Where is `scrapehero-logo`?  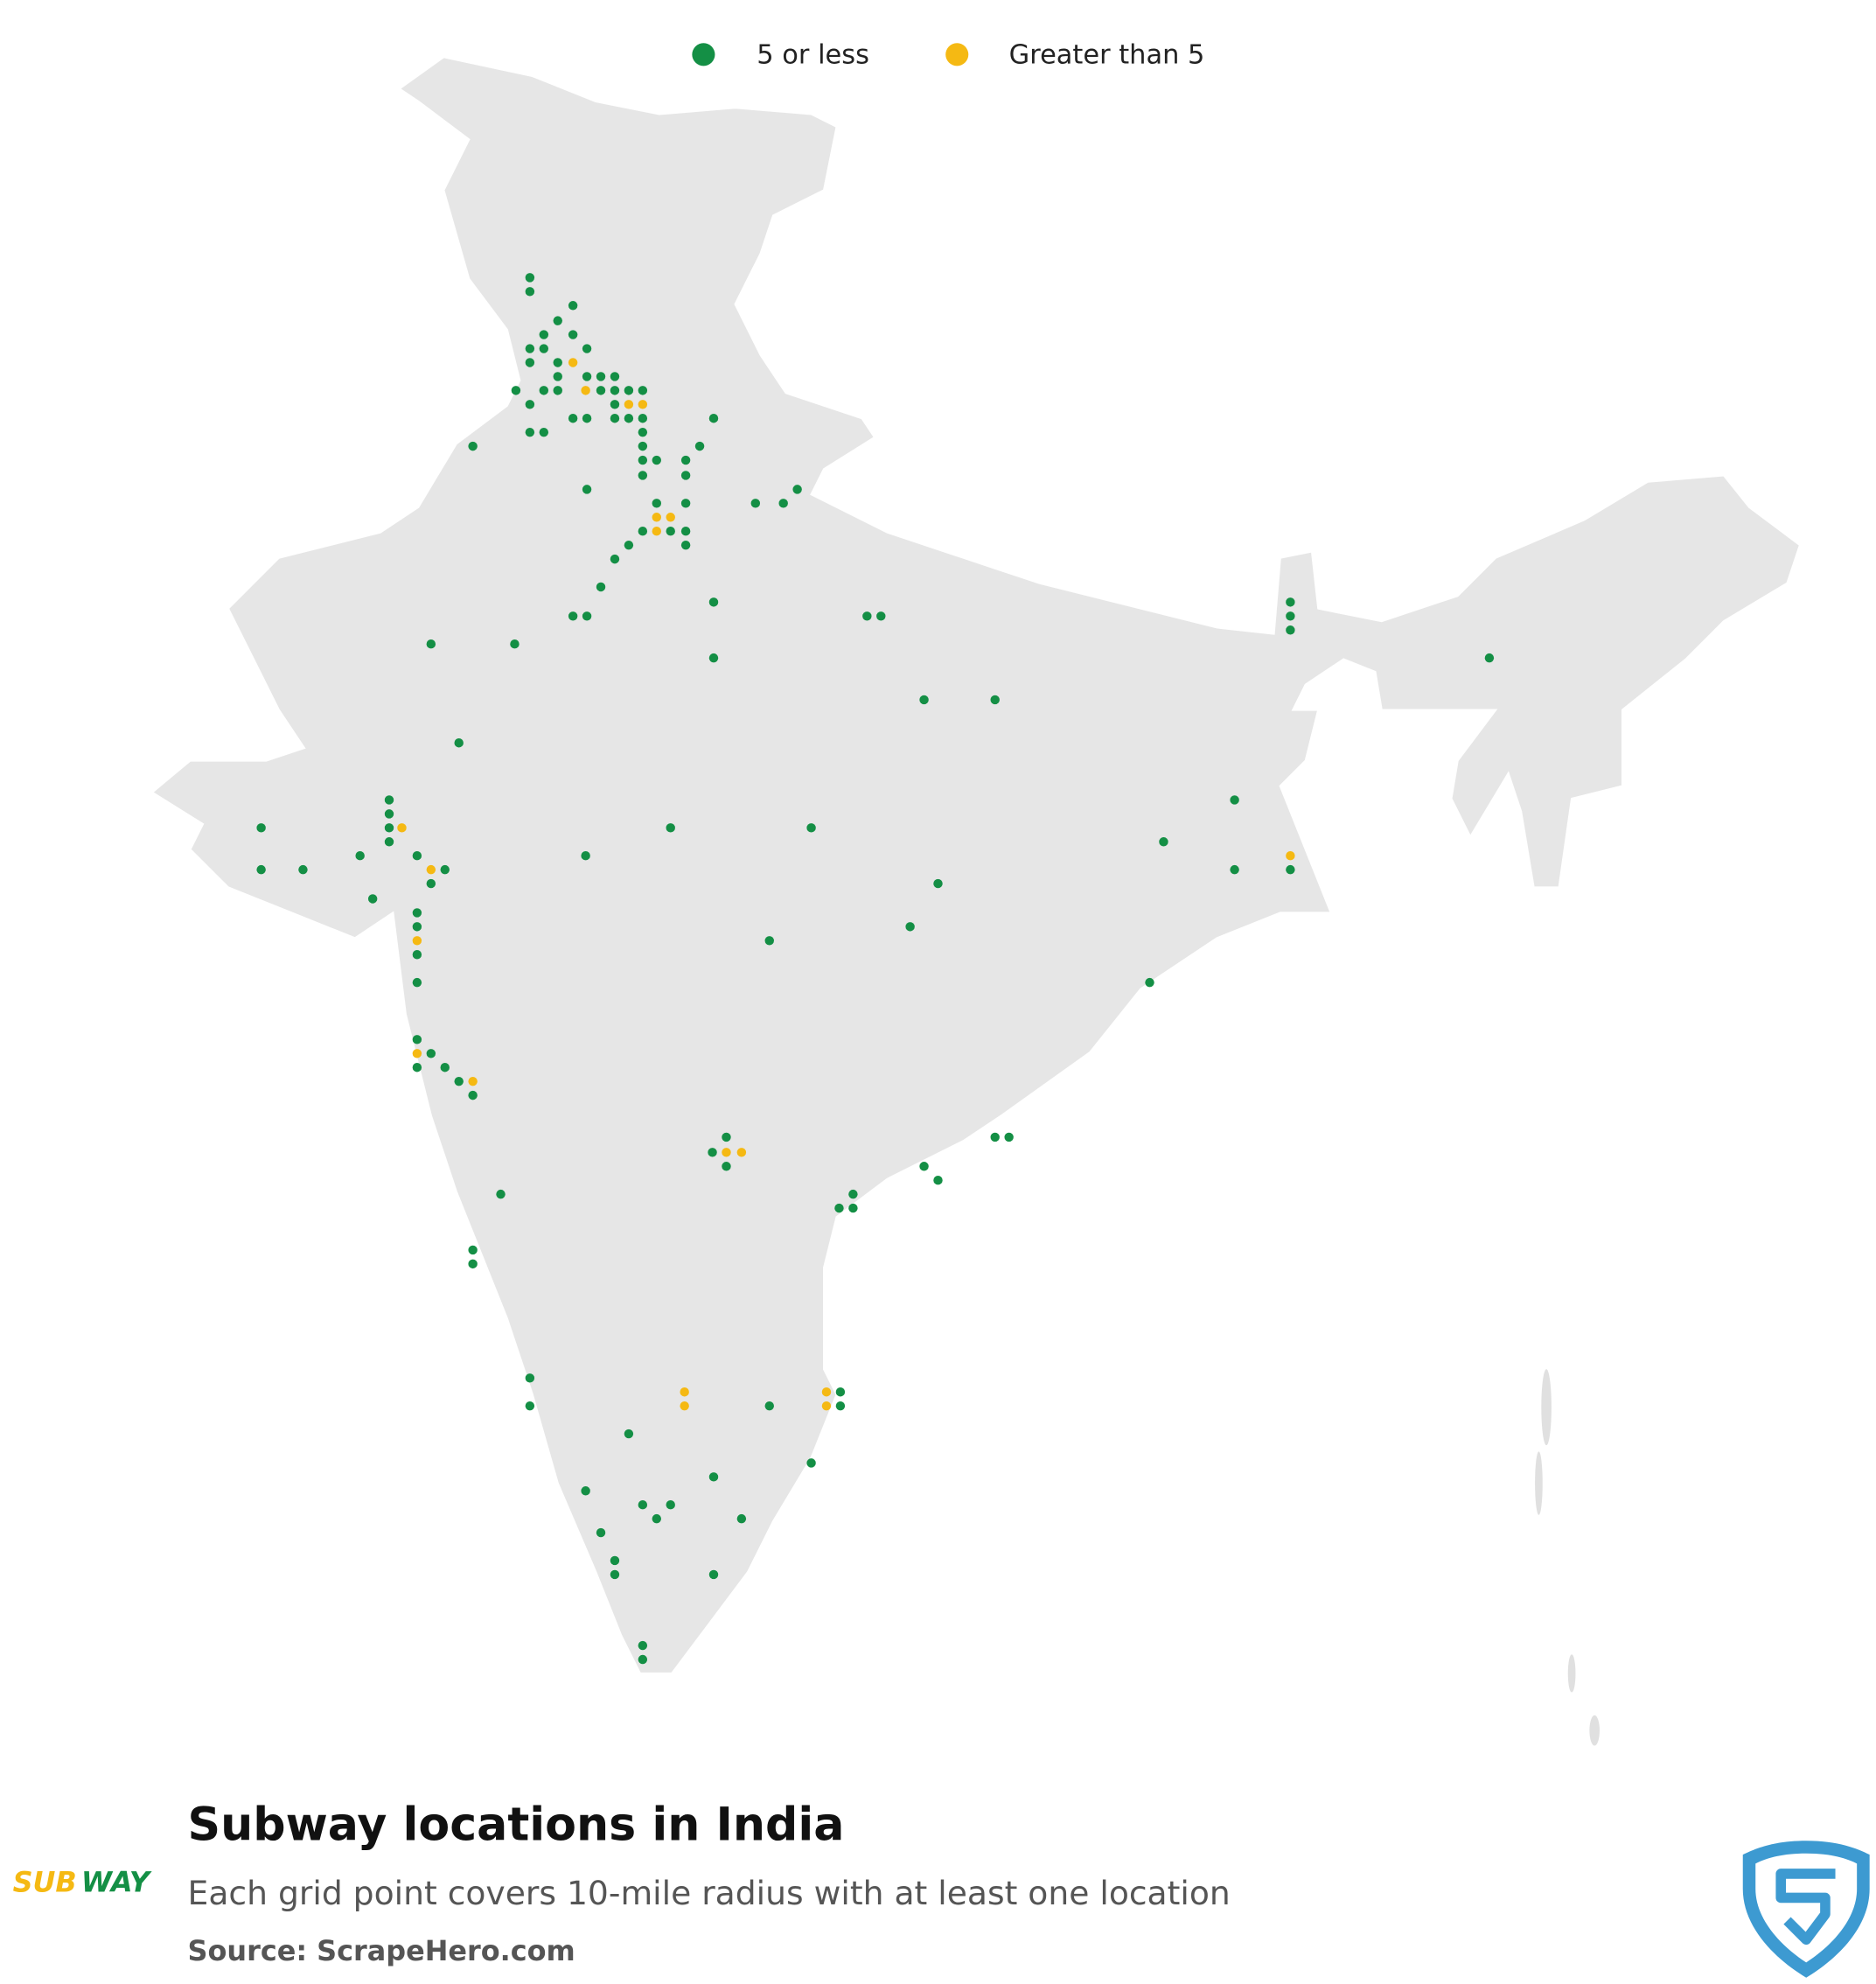 scrapehero-logo is located at coordinates (1806, 1909).